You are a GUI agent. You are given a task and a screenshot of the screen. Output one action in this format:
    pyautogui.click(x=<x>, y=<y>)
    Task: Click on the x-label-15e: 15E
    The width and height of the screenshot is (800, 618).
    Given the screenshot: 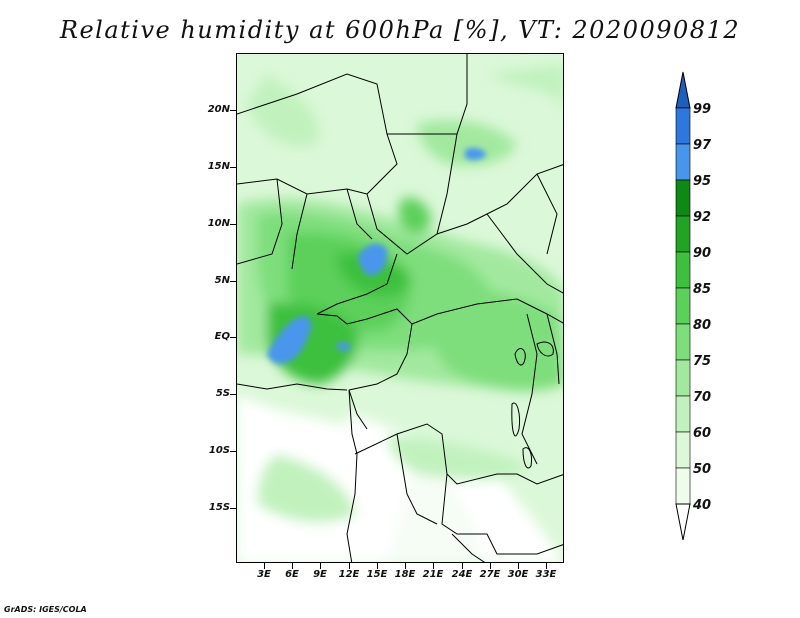 What is the action you would take?
    pyautogui.click(x=377, y=574)
    